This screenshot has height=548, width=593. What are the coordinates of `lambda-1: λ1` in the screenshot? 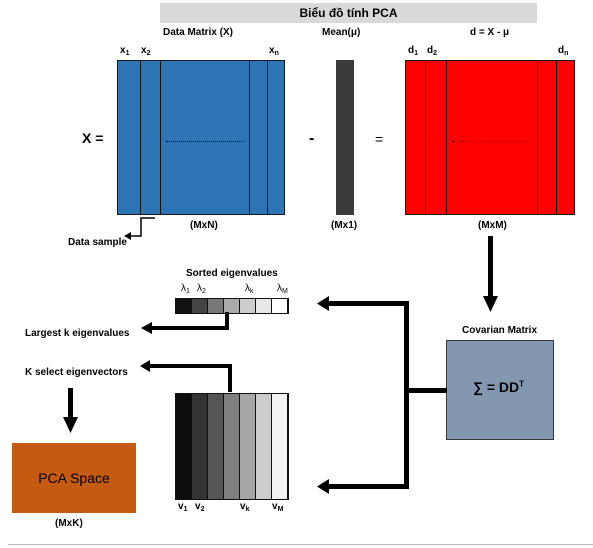 It's located at (185, 289).